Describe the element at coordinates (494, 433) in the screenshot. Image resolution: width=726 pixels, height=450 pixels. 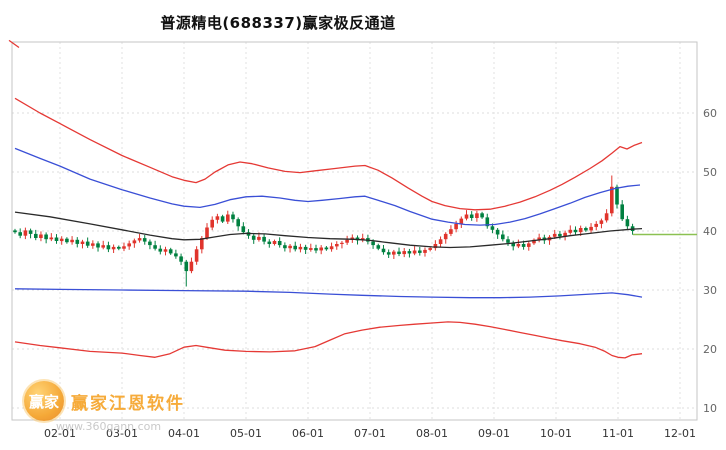
I see `x-tick-label: 09-01` at that location.